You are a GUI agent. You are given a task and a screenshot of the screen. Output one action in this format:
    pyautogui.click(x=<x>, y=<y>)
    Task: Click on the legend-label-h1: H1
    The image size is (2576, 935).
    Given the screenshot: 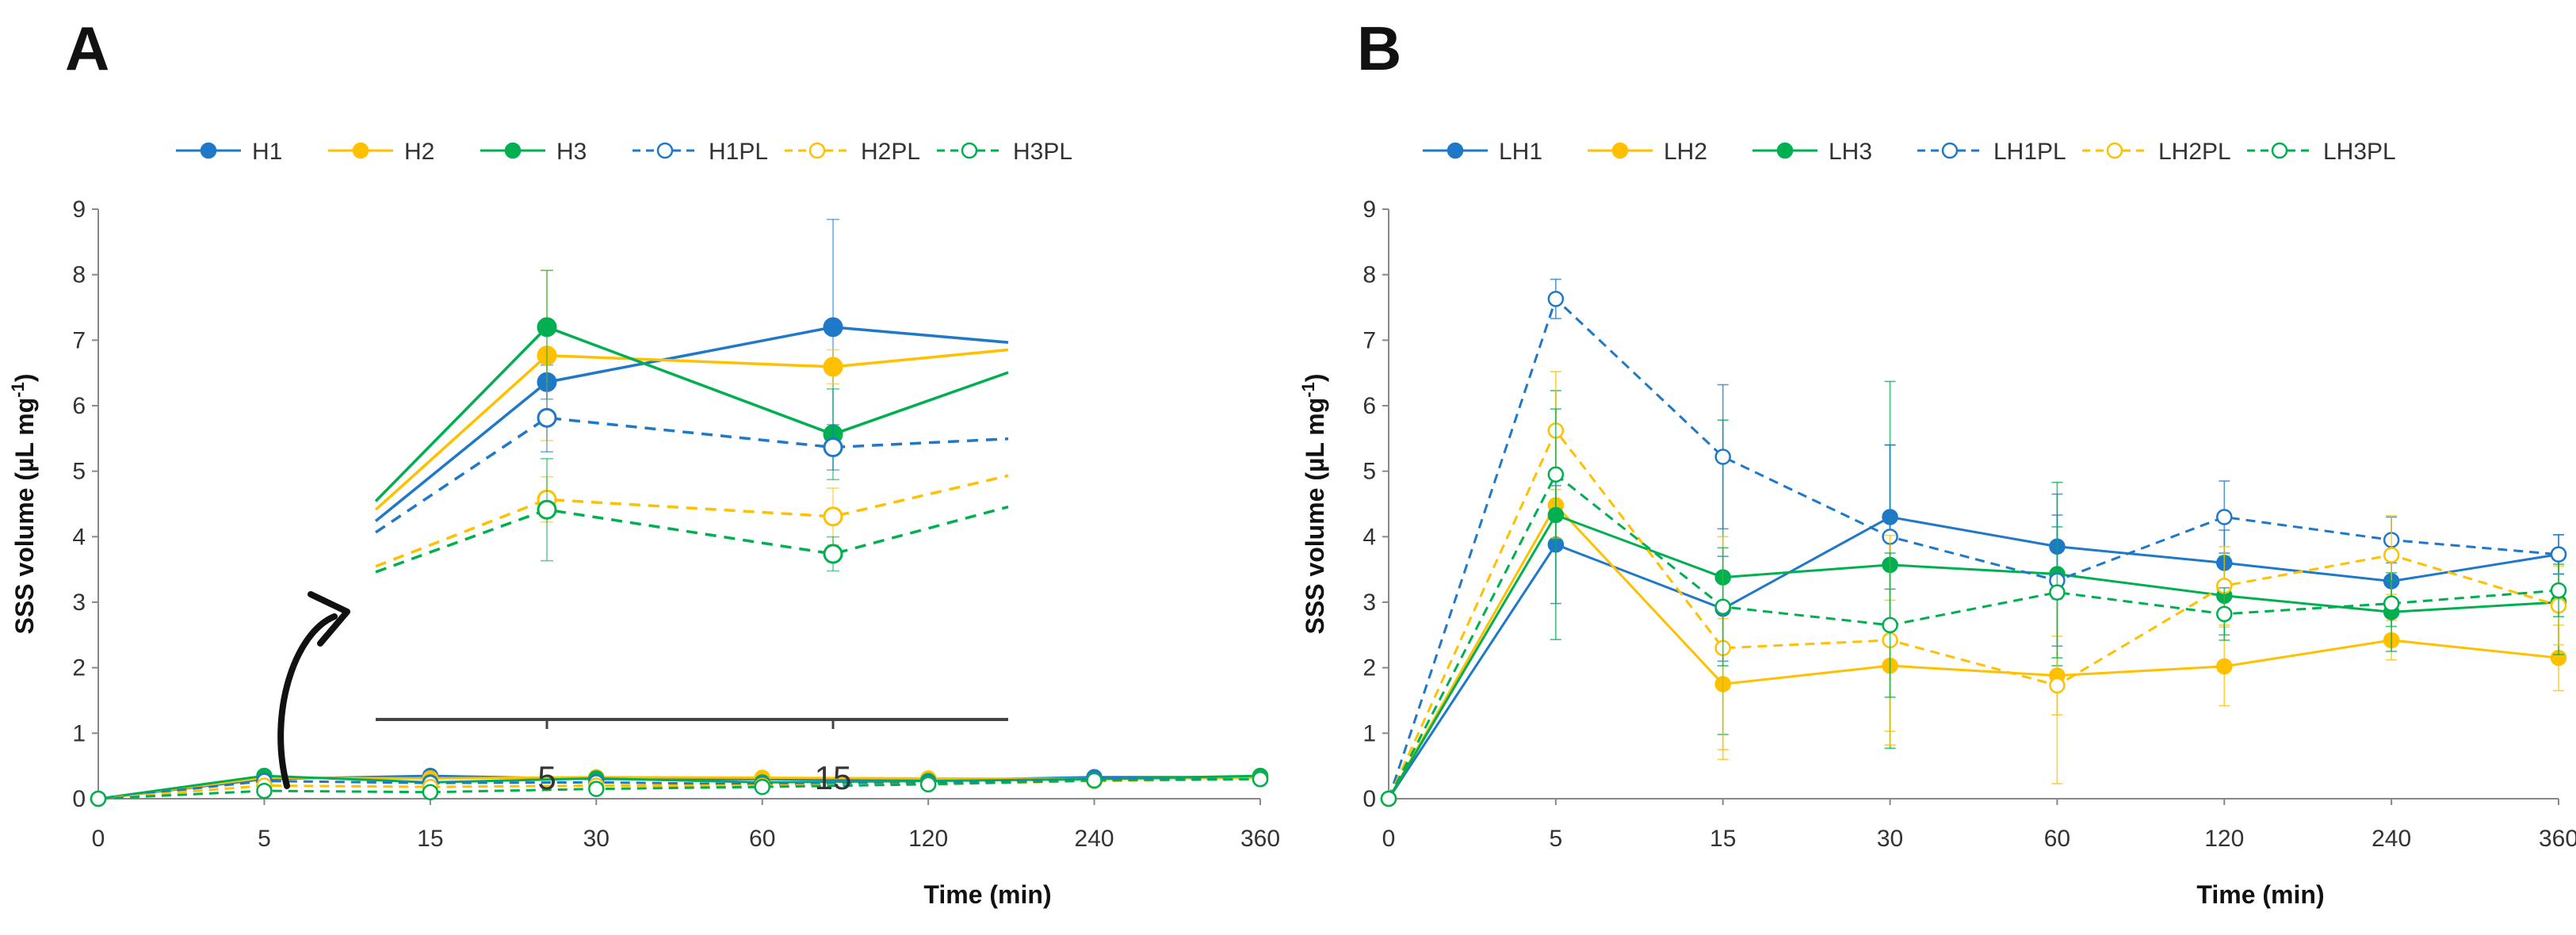 What is the action you would take?
    pyautogui.click(x=267, y=152)
    